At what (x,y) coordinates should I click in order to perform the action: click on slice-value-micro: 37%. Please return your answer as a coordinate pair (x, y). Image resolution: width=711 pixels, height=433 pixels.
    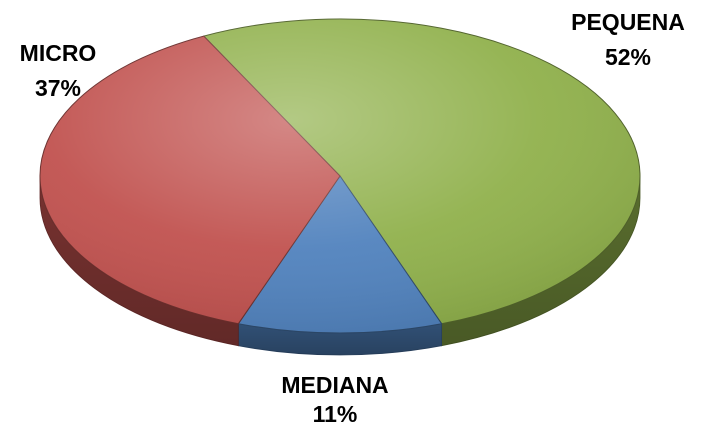
    Looking at the image, I should click on (58, 88).